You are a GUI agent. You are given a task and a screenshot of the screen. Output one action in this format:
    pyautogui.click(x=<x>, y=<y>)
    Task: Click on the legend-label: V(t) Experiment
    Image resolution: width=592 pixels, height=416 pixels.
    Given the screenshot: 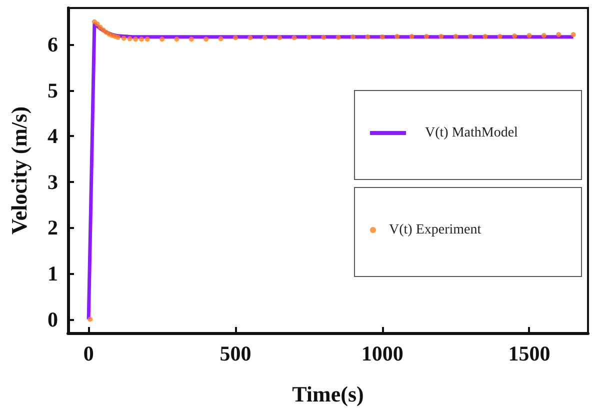 What is the action you would take?
    pyautogui.click(x=435, y=230)
    